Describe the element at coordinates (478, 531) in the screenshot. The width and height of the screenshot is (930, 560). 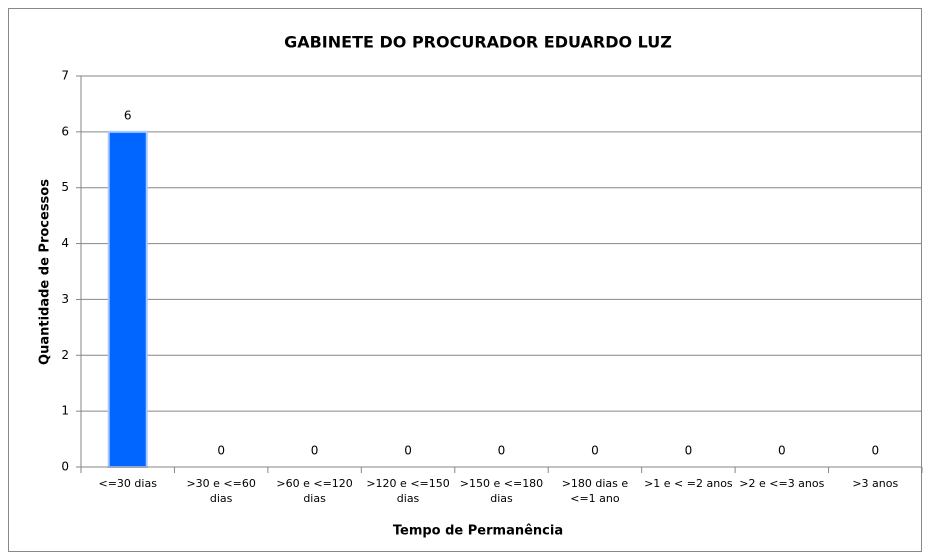
I see `x-axis-title: Tempo de Permanência` at that location.